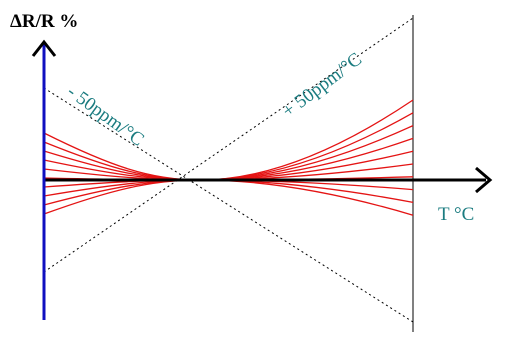 This screenshot has height=347, width=512. What do you see at coordinates (44, 48) in the screenshot?
I see `y-axis-arrow` at bounding box center [44, 48].